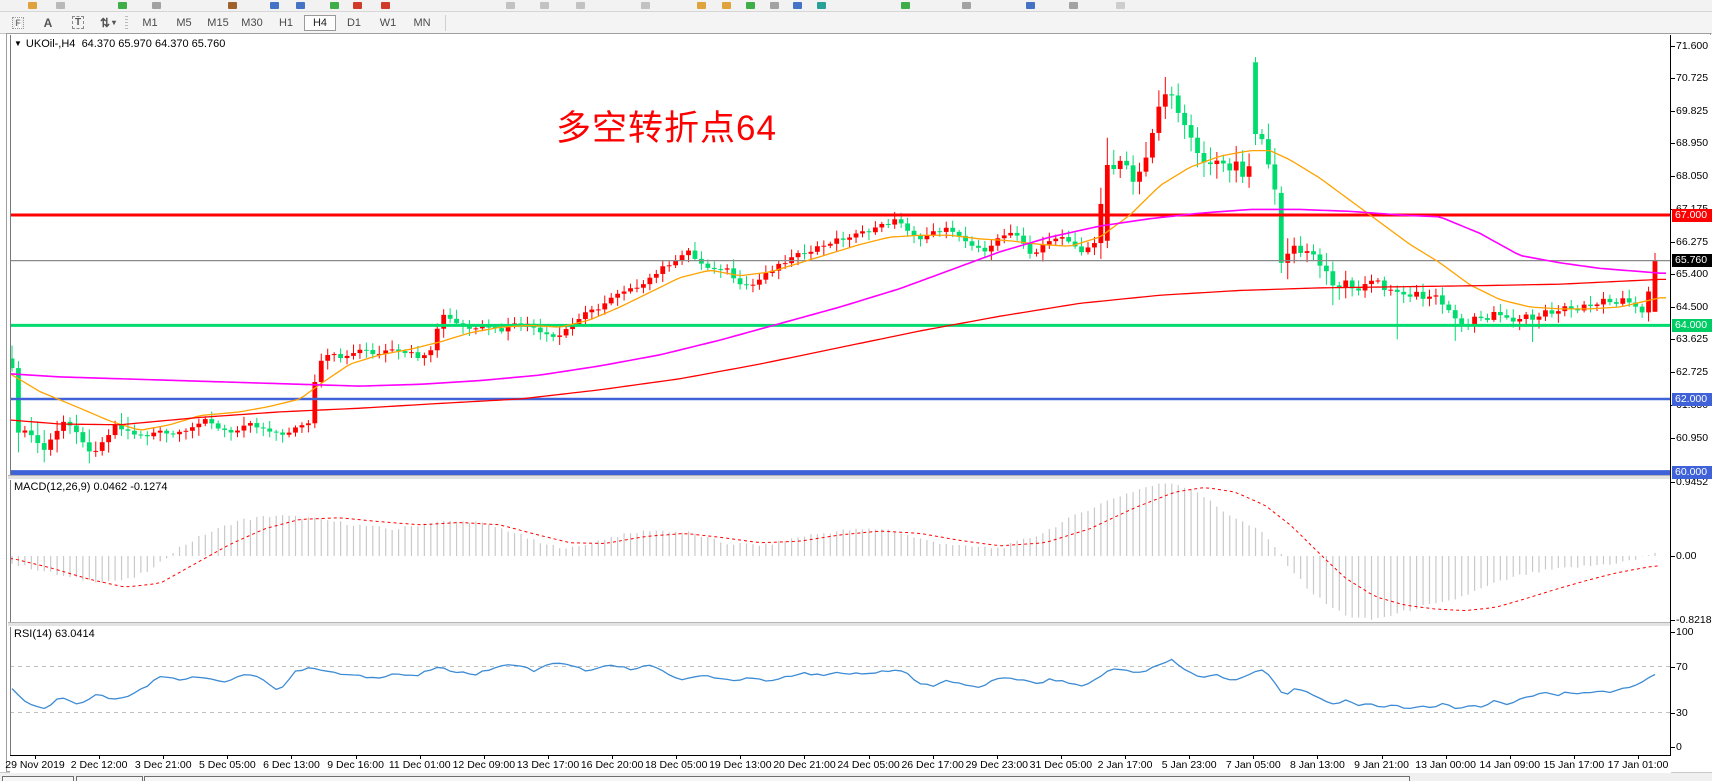 This screenshot has height=781, width=1712. What do you see at coordinates (666, 128) in the screenshot?
I see `chart-text-annotation: 多空转折点64` at bounding box center [666, 128].